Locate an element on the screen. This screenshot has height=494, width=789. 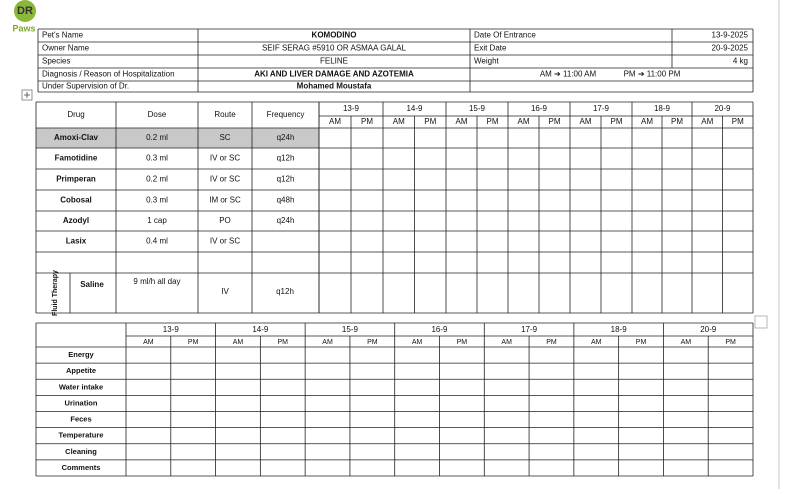
logo-circle is located at coordinates (25, 11).